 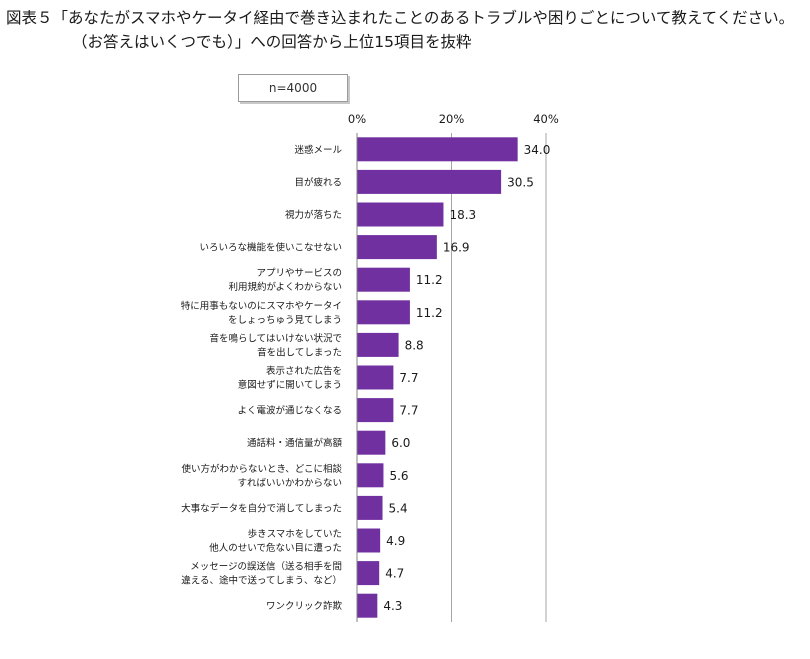 What do you see at coordinates (261, 313) in the screenshot?
I see `category-label-6: 特に用事もないのにスマホやケータイをしょっちゅう見てしまう` at bounding box center [261, 313].